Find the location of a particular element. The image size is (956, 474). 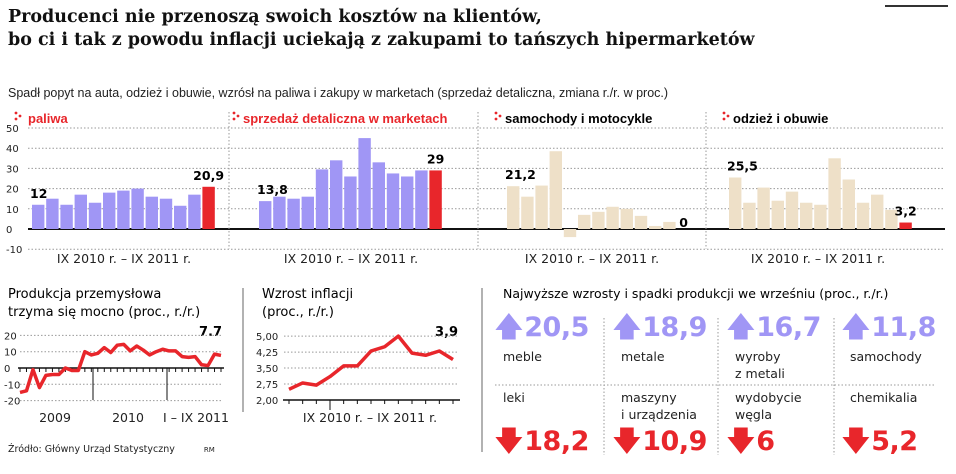

source: Źródło: Główny Urząd Statystyczny RM is located at coordinates (111, 449).